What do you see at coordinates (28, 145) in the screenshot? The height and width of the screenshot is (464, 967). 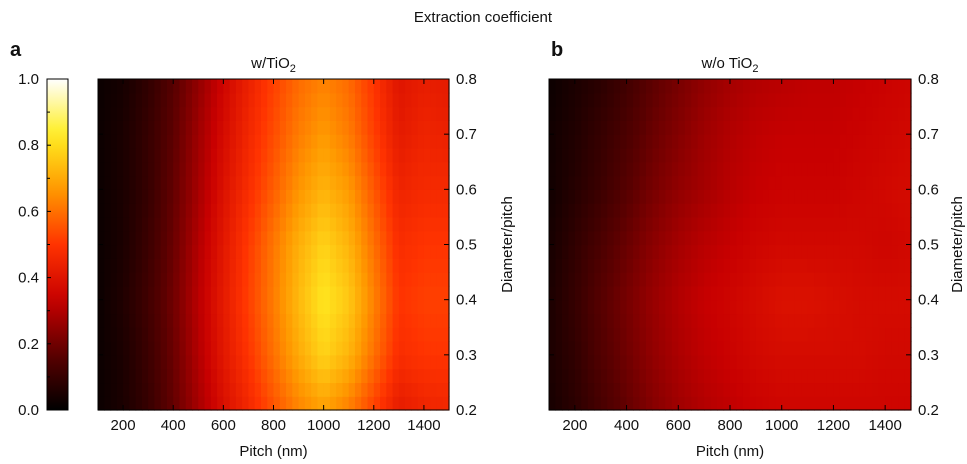 I see `colorbar-tick-label: 0.8` at bounding box center [28, 145].